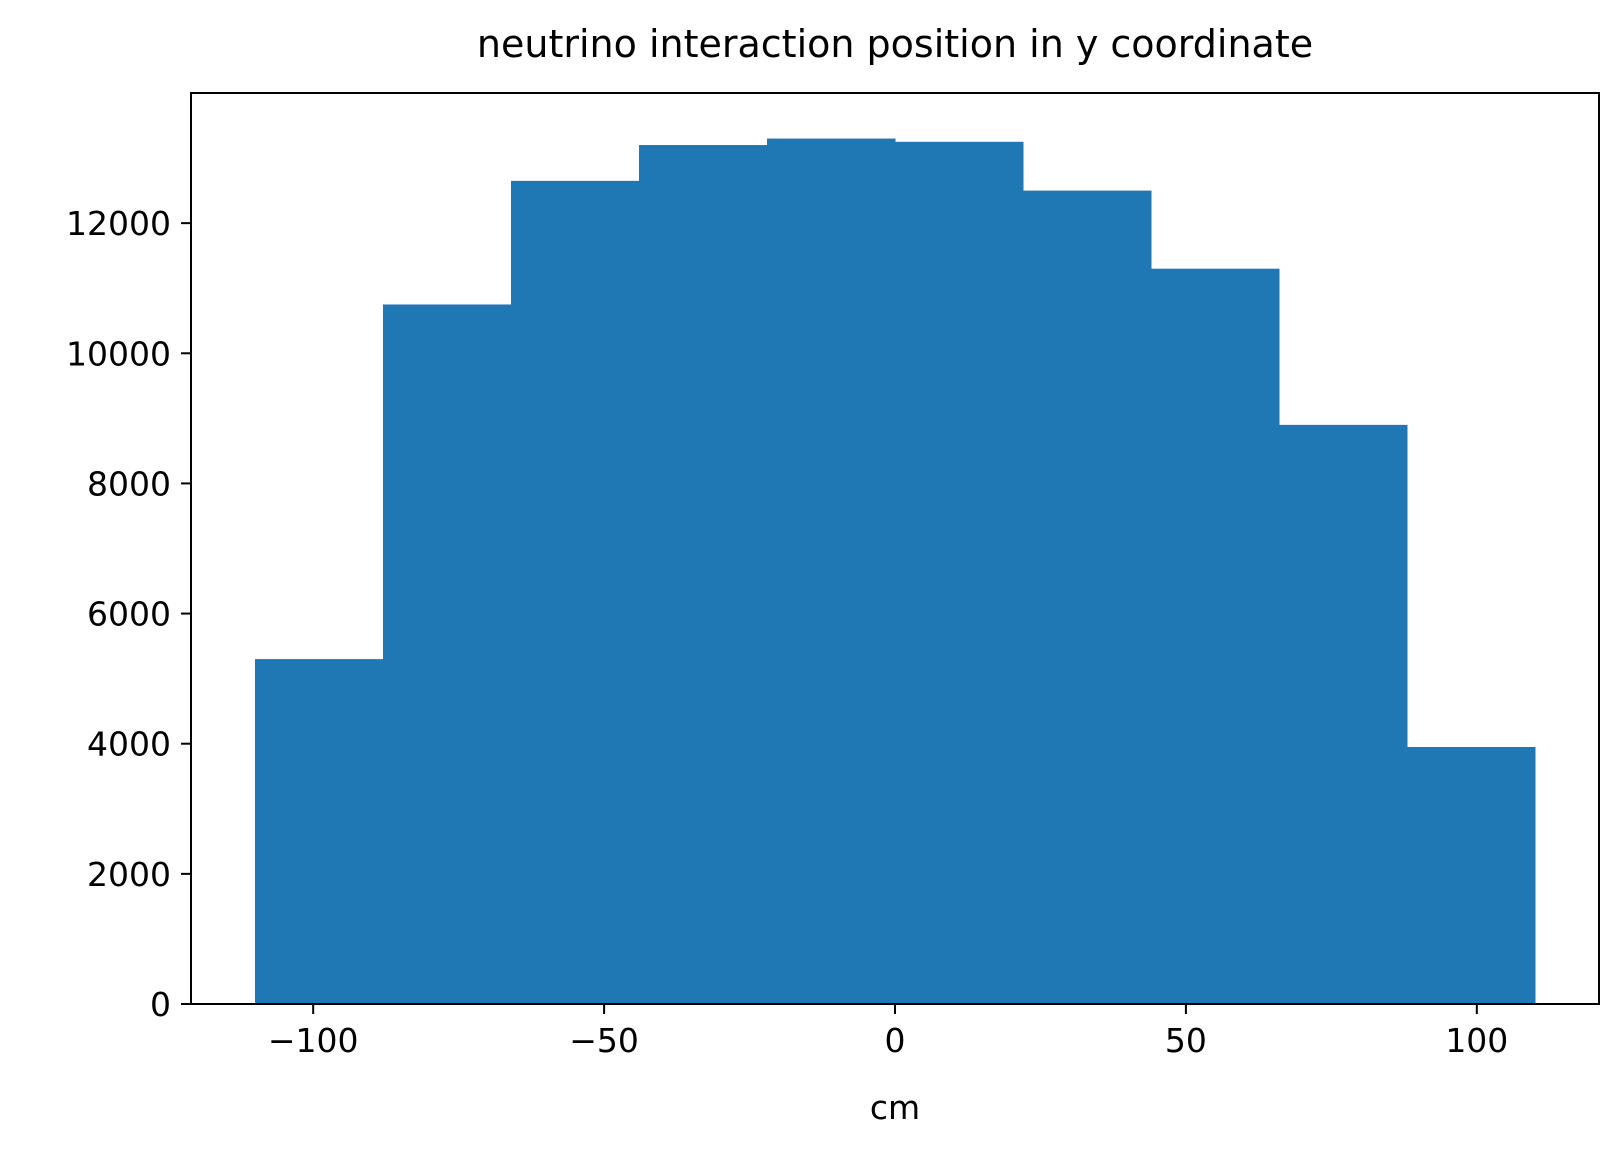 The image size is (1616, 1162). What do you see at coordinates (895, 1040) in the screenshot?
I see `x-tick-label: 0` at bounding box center [895, 1040].